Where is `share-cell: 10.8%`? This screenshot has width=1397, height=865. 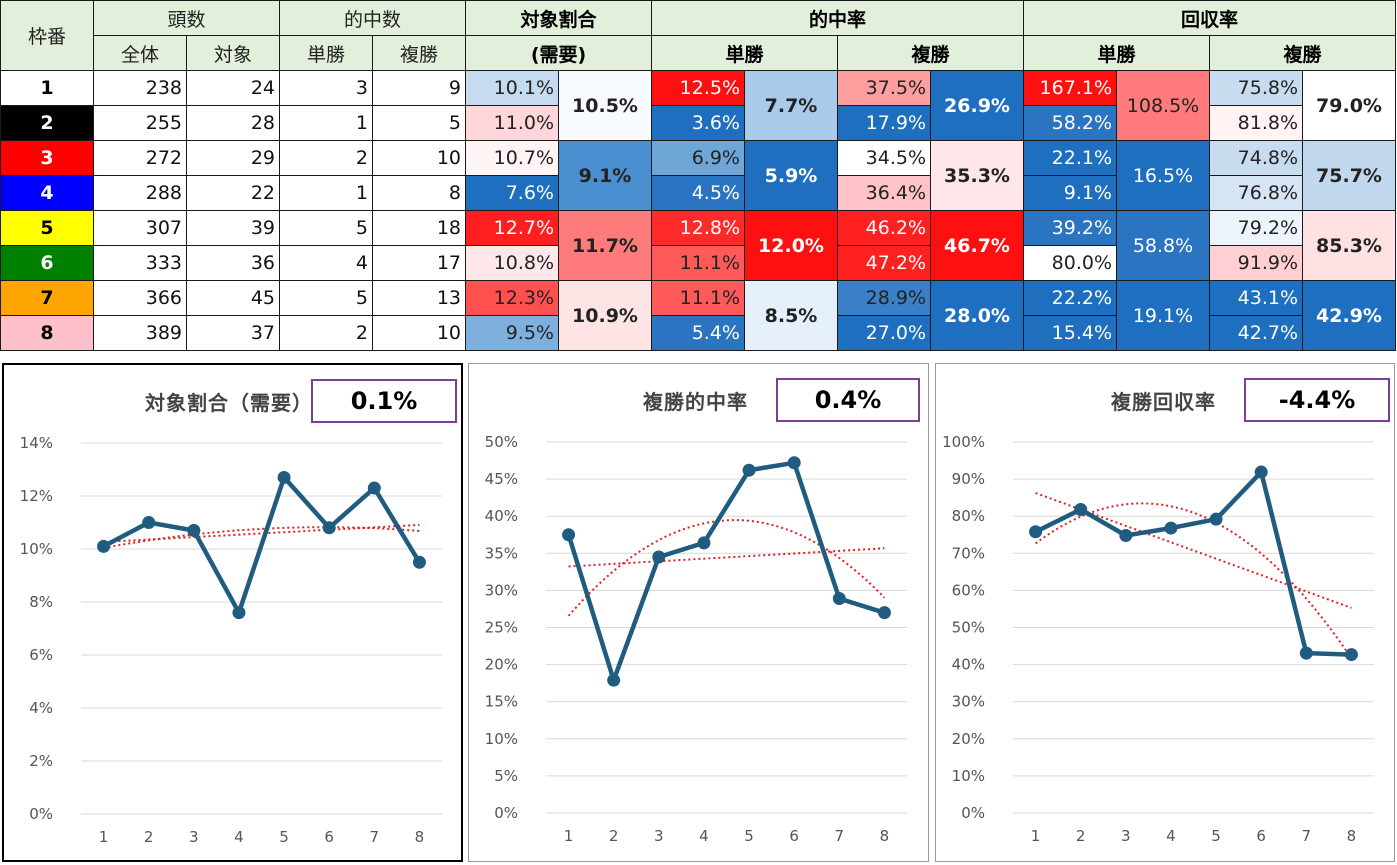
share-cell: 10.8% is located at coordinates (512, 263).